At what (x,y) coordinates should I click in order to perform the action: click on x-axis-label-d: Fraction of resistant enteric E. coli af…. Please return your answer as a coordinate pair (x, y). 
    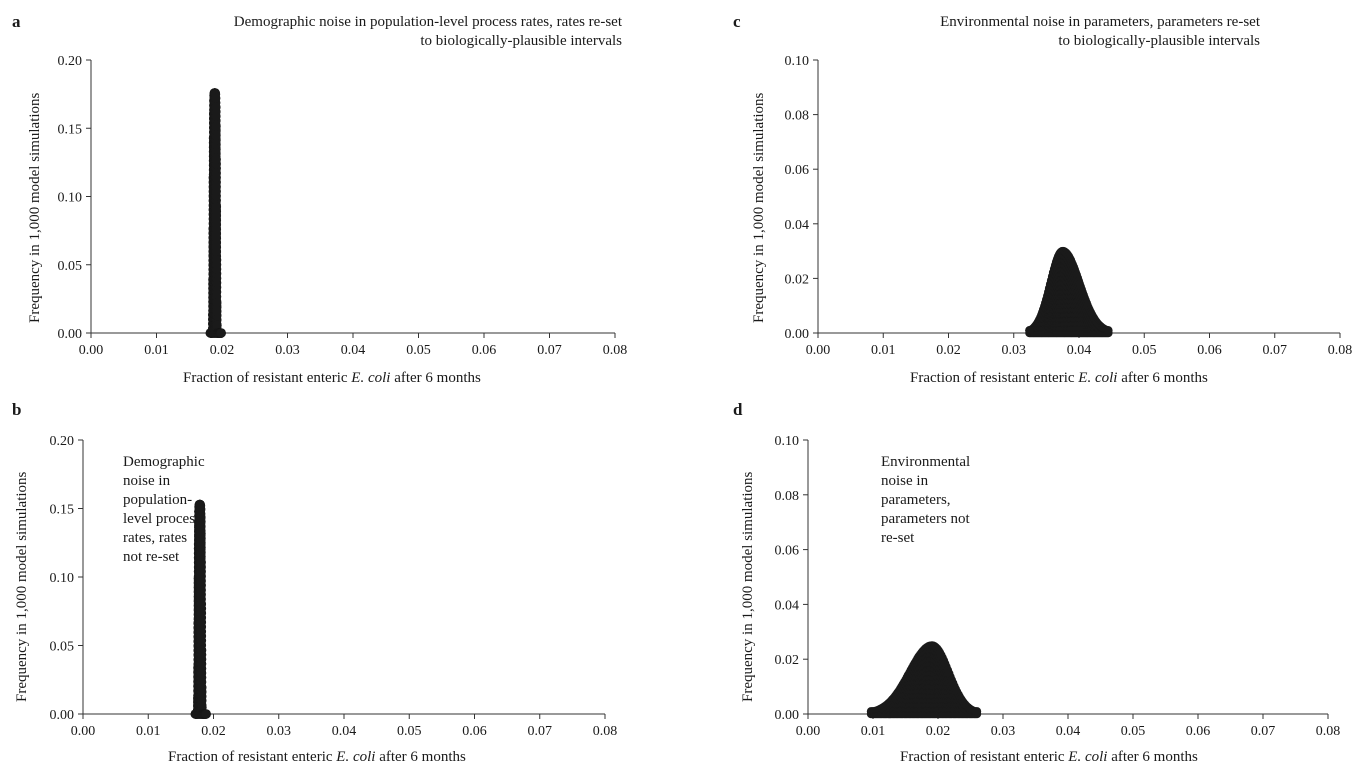
    Looking at the image, I should click on (1049, 757).